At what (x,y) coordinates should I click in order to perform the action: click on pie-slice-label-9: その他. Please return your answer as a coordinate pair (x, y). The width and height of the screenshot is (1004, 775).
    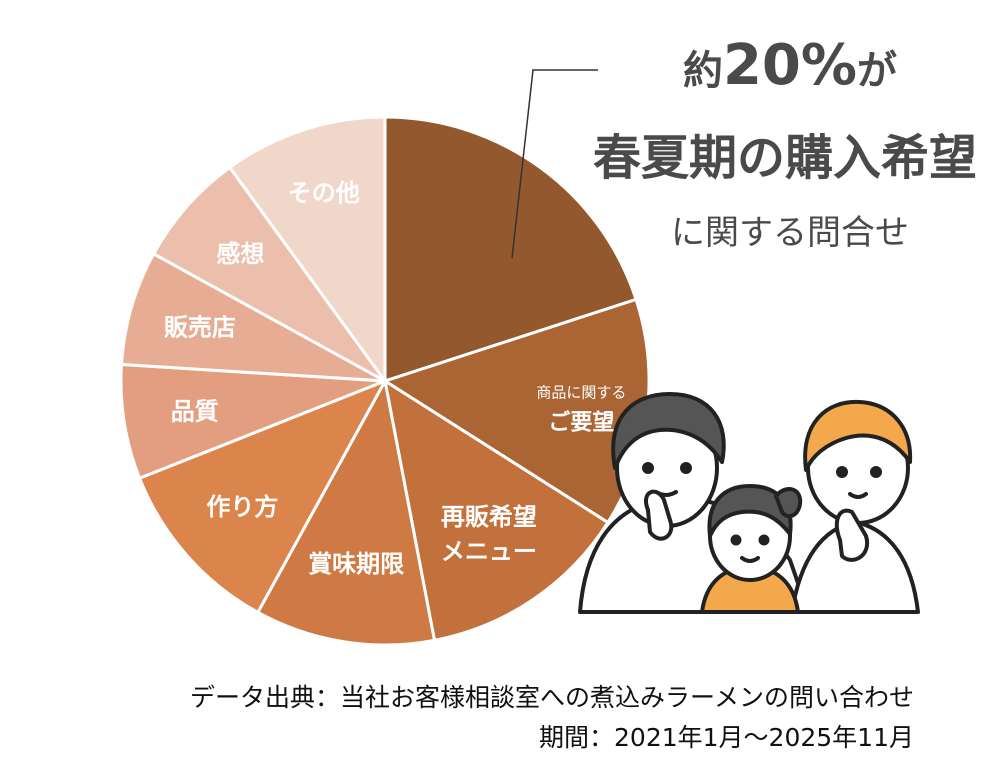
    Looking at the image, I should click on (324, 193).